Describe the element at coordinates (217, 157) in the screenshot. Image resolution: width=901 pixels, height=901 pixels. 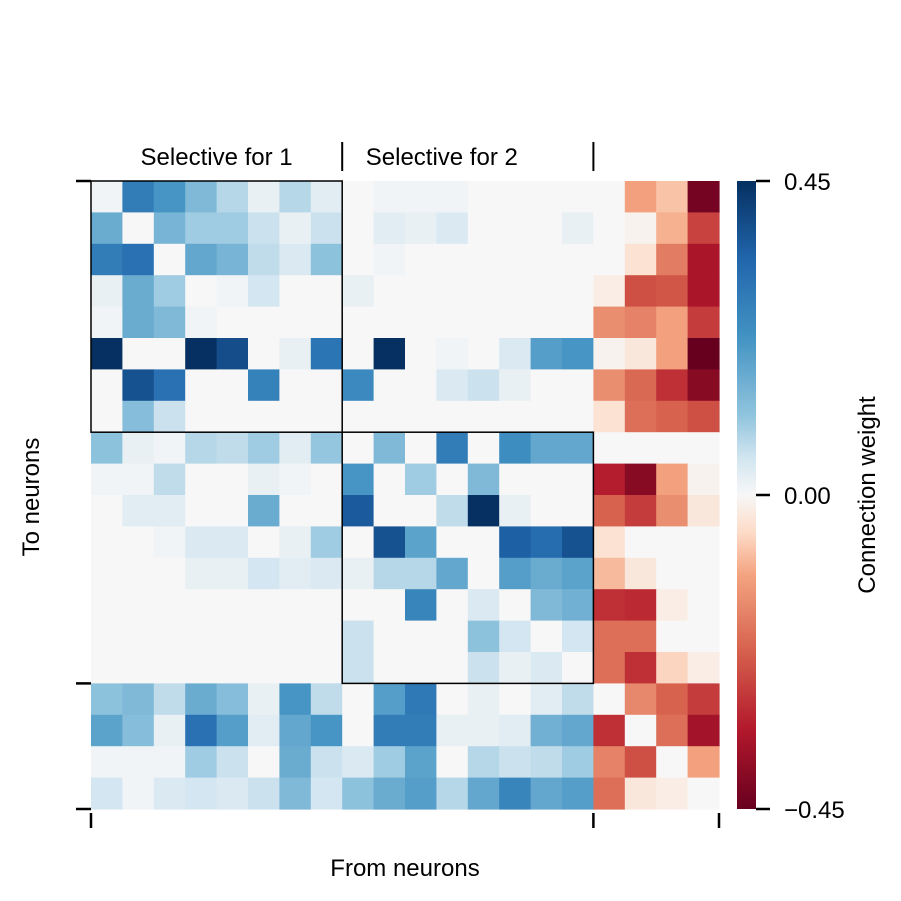
I see `group-label: Selective for 1` at that location.